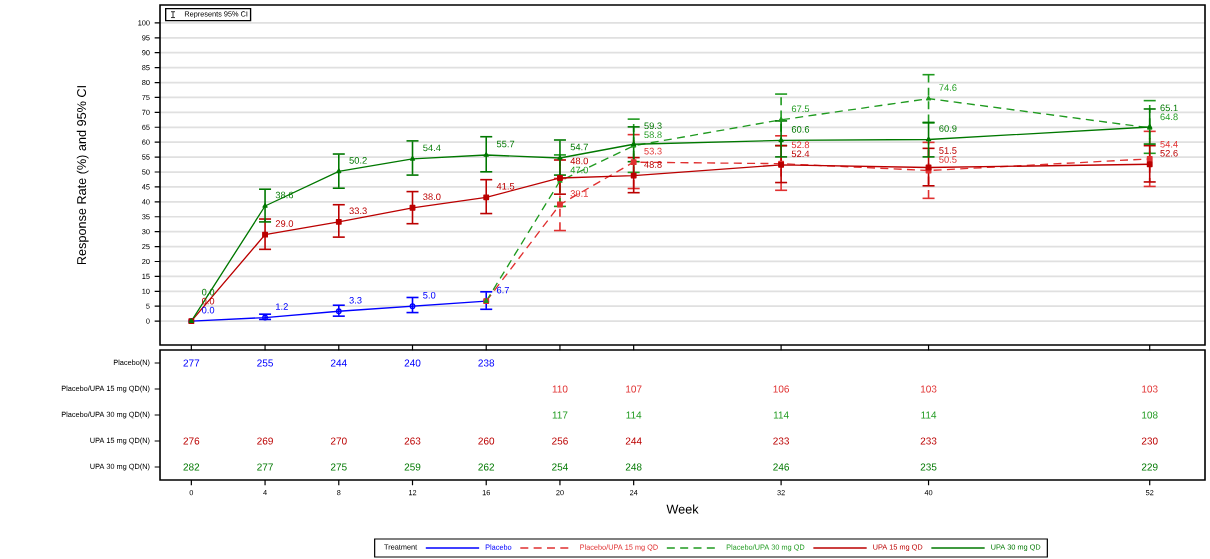 Image resolution: width=1210 pixels, height=559 pixels. I want to click on data-label: 38.0, so click(432, 197).